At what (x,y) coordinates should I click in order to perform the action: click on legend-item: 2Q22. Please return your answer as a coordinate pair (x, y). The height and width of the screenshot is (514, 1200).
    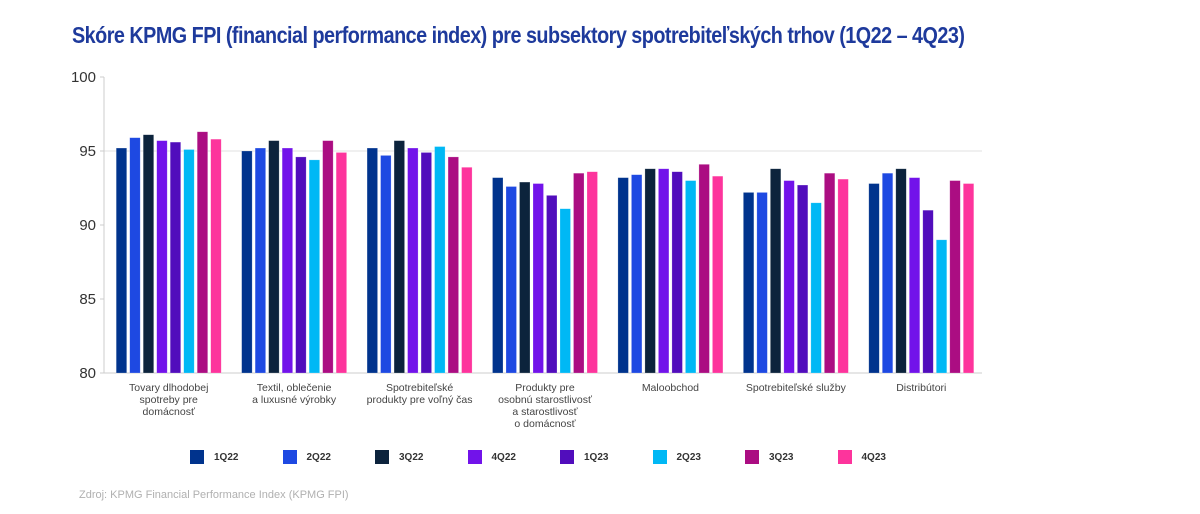
    Looking at the image, I should click on (306, 457).